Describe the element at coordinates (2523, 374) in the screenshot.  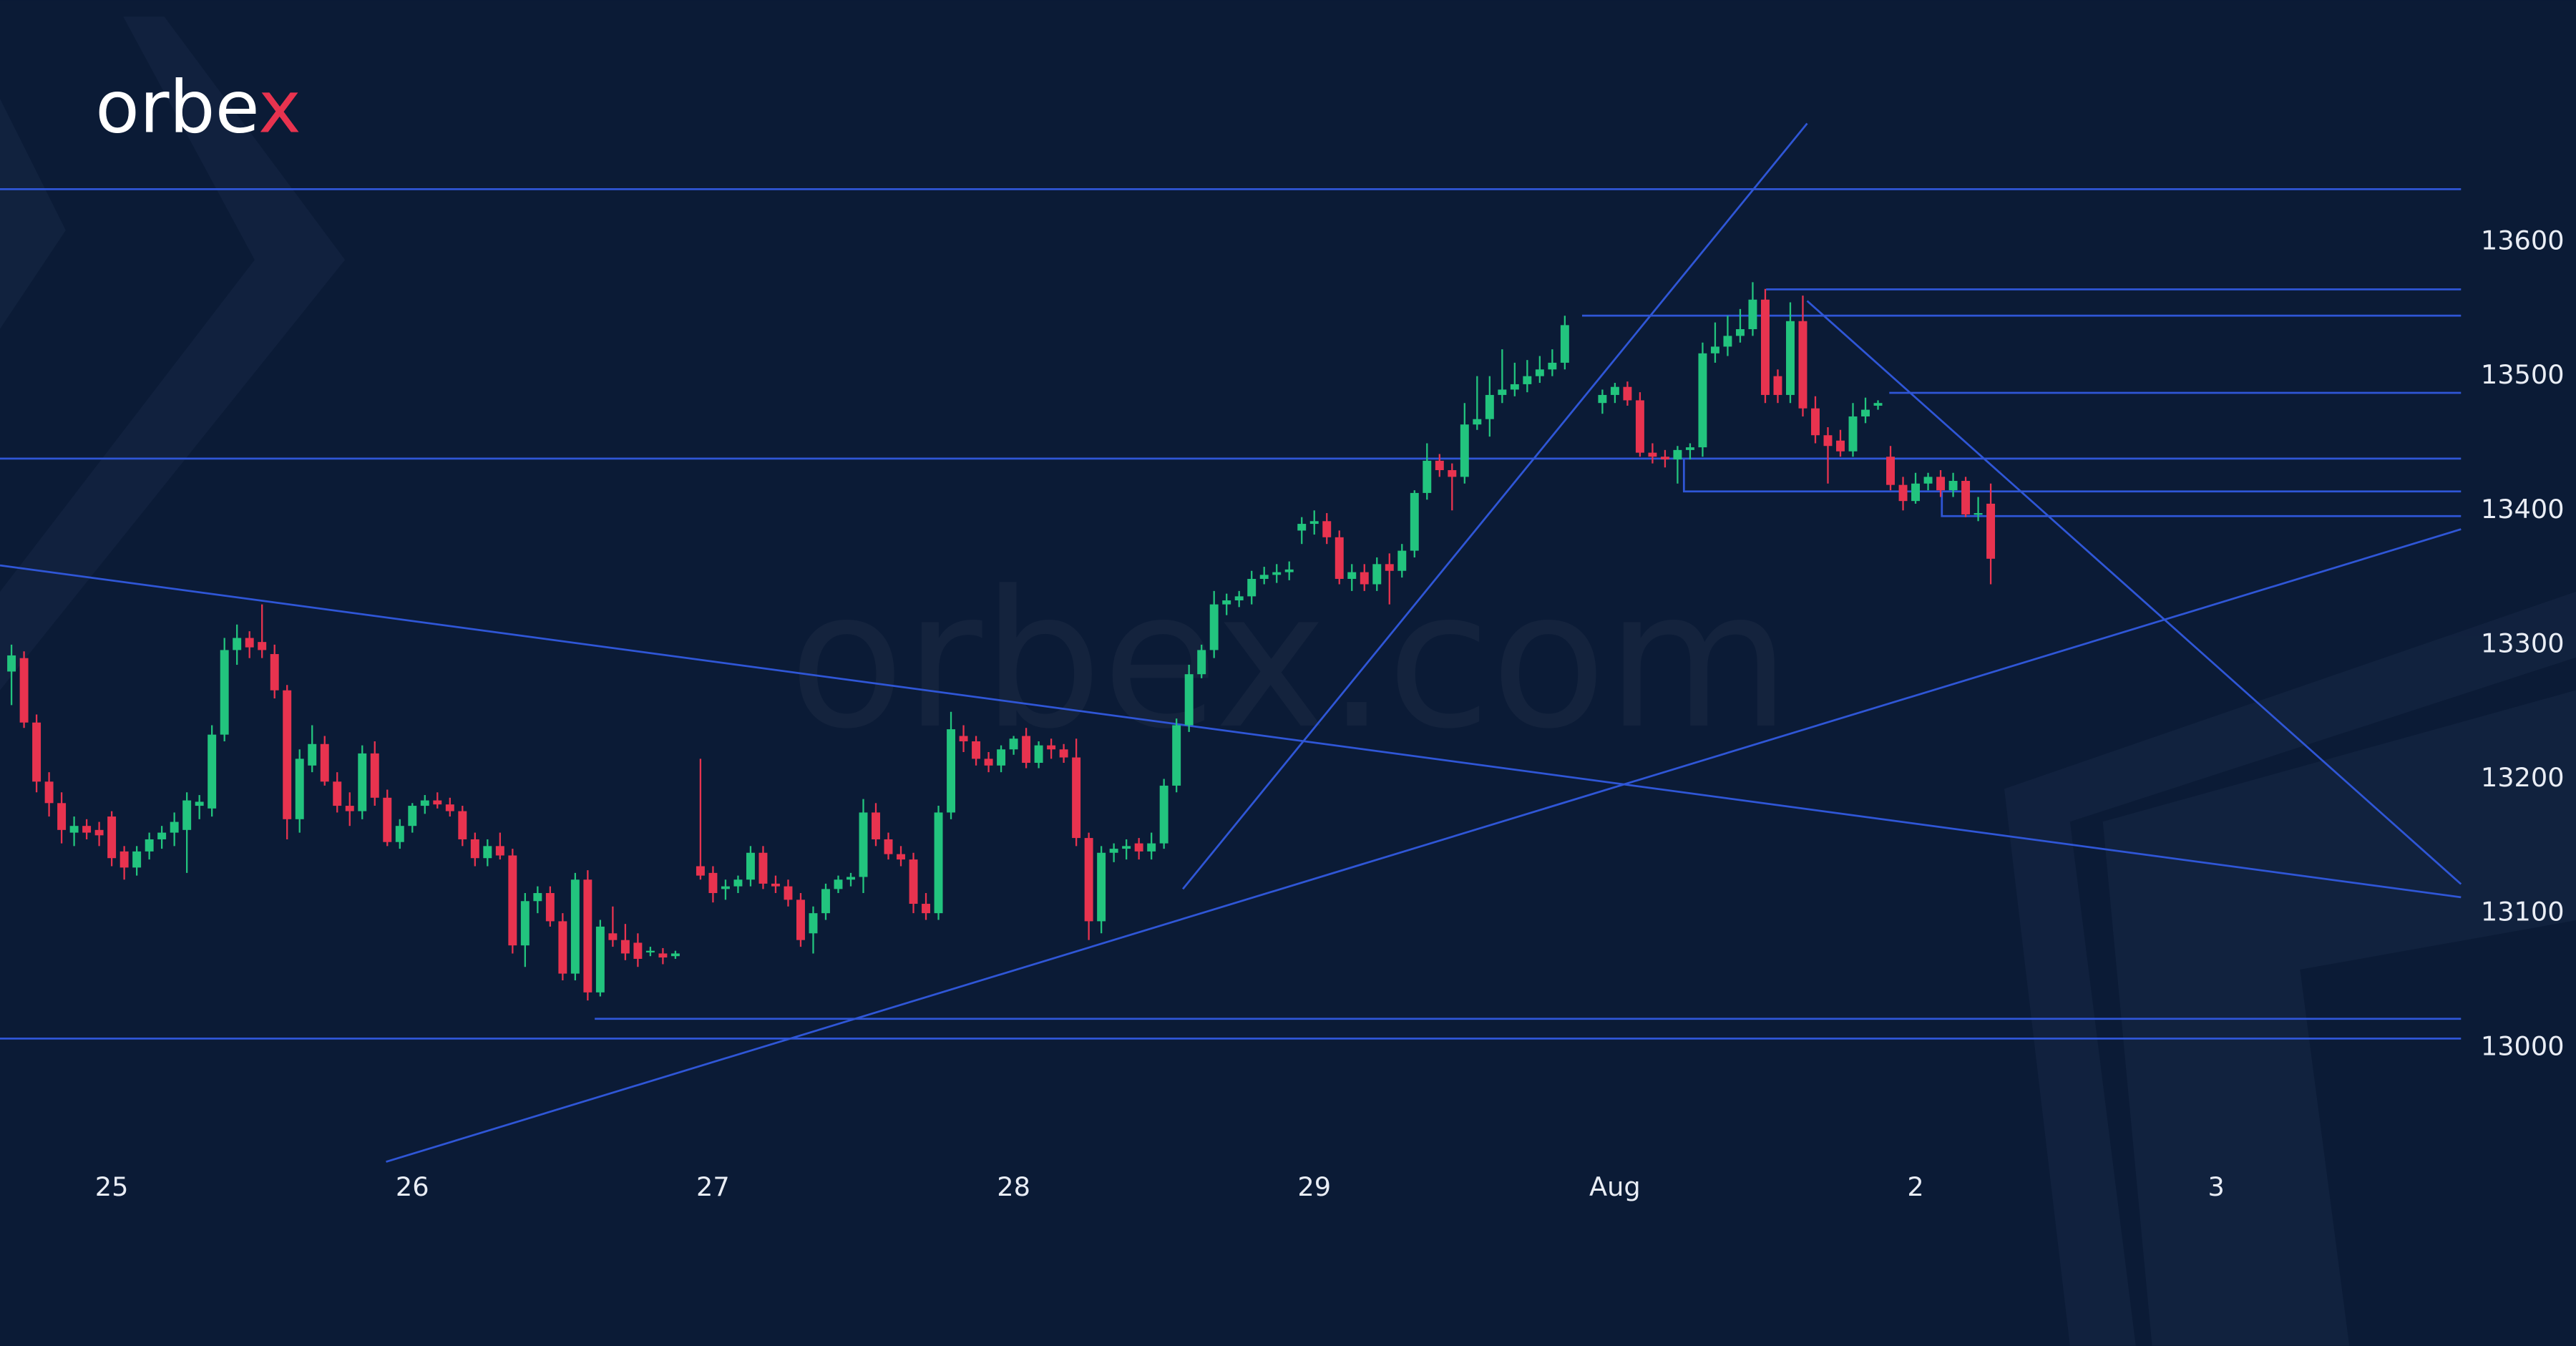
I see `y-tick-label: 13500` at that location.